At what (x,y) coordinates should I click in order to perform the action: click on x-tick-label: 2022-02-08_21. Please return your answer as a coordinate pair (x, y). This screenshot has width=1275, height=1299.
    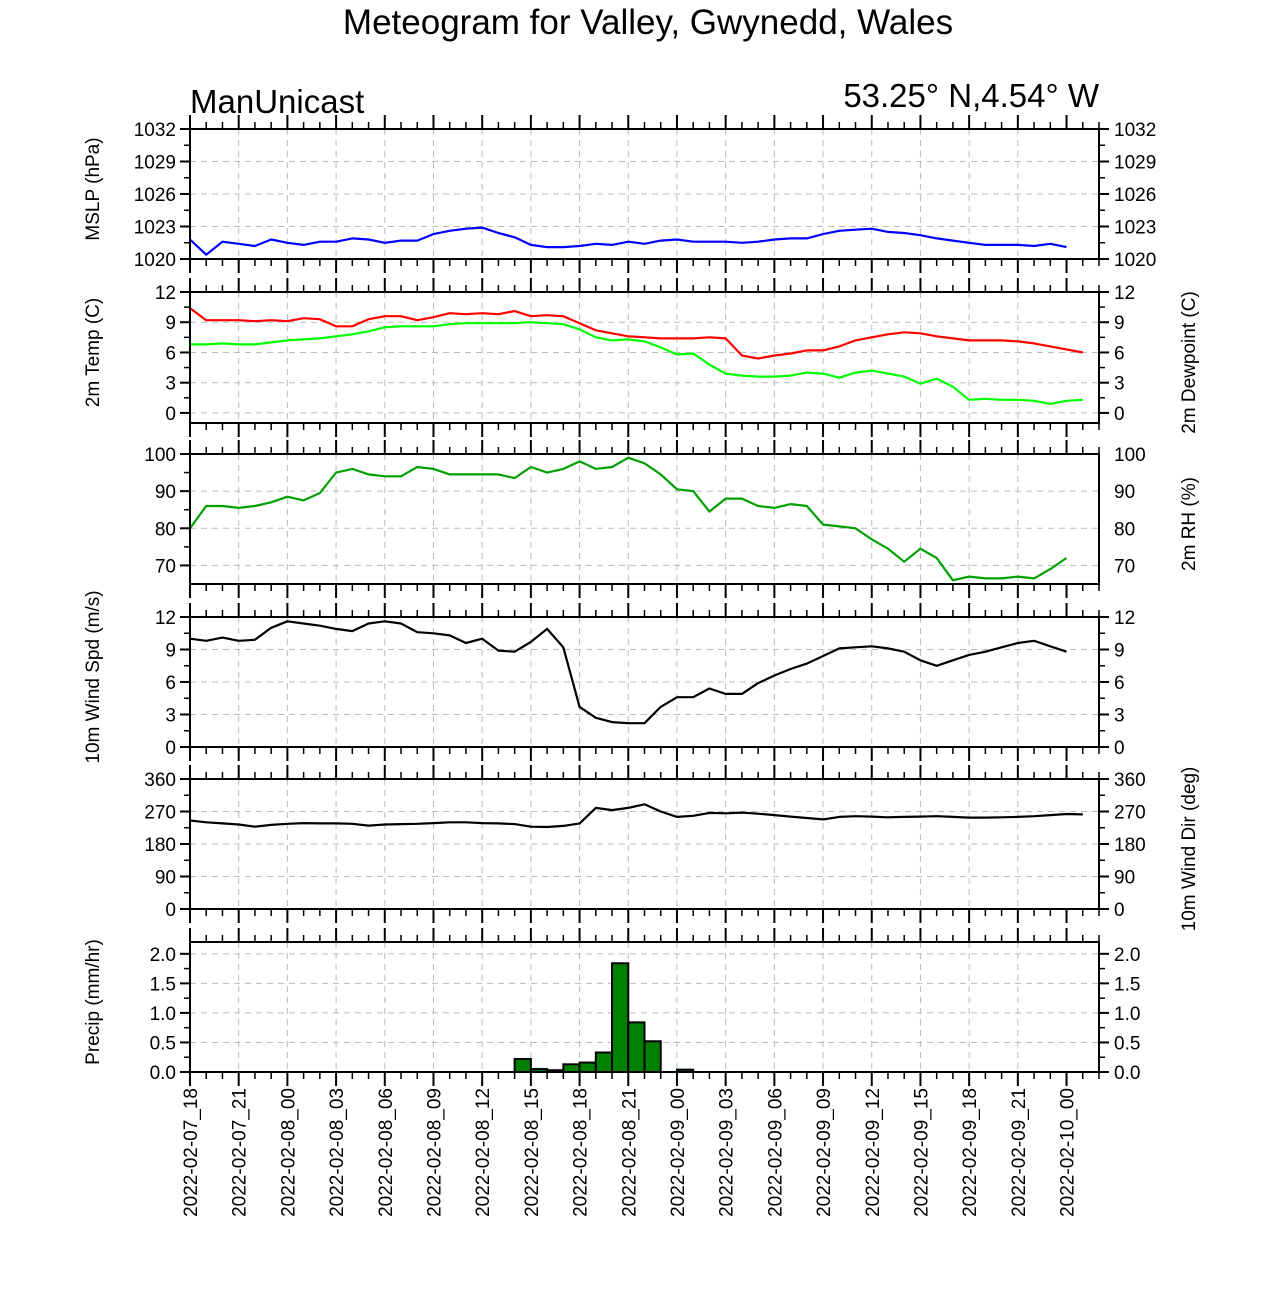
    Looking at the image, I should click on (629, 1152).